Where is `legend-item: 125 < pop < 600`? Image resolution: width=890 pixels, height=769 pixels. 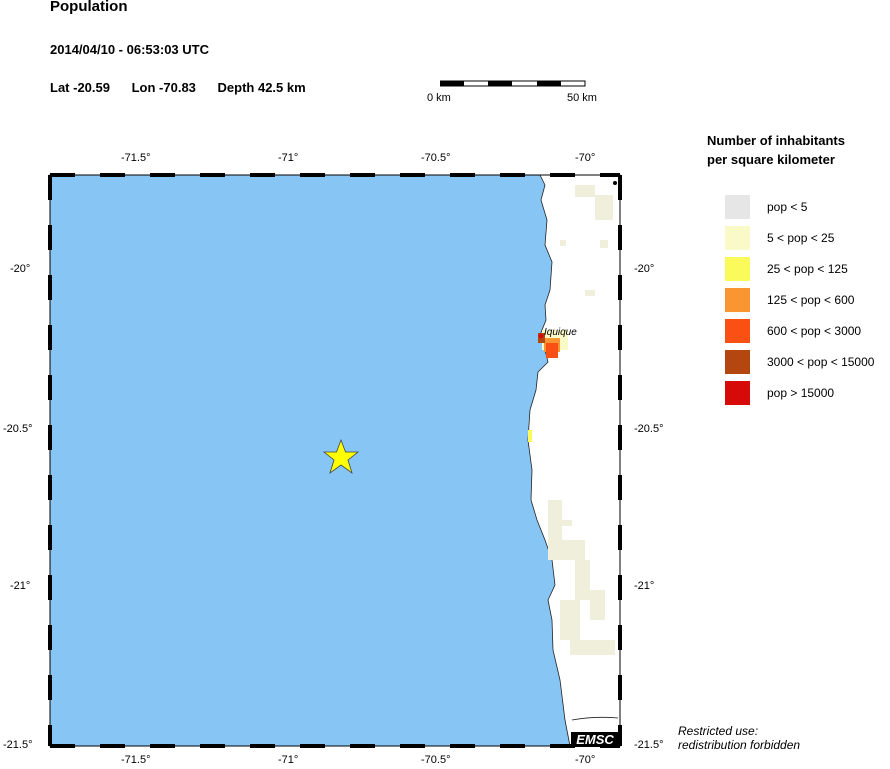
legend-item: 125 < pop < 600 is located at coordinates (789, 300).